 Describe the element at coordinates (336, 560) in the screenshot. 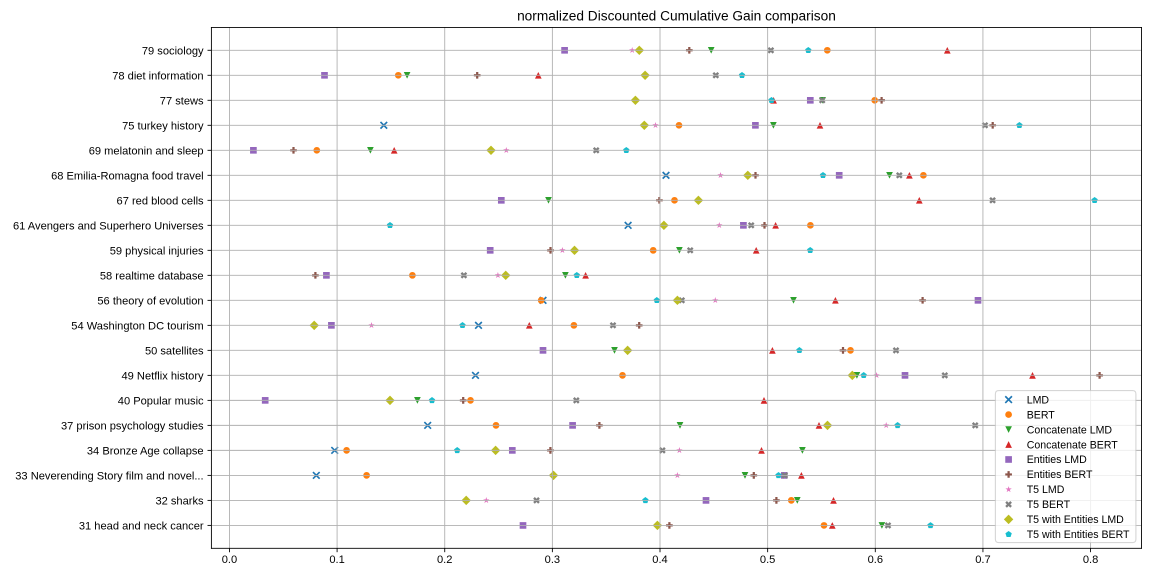

I see `svg-text: 0.1` at that location.